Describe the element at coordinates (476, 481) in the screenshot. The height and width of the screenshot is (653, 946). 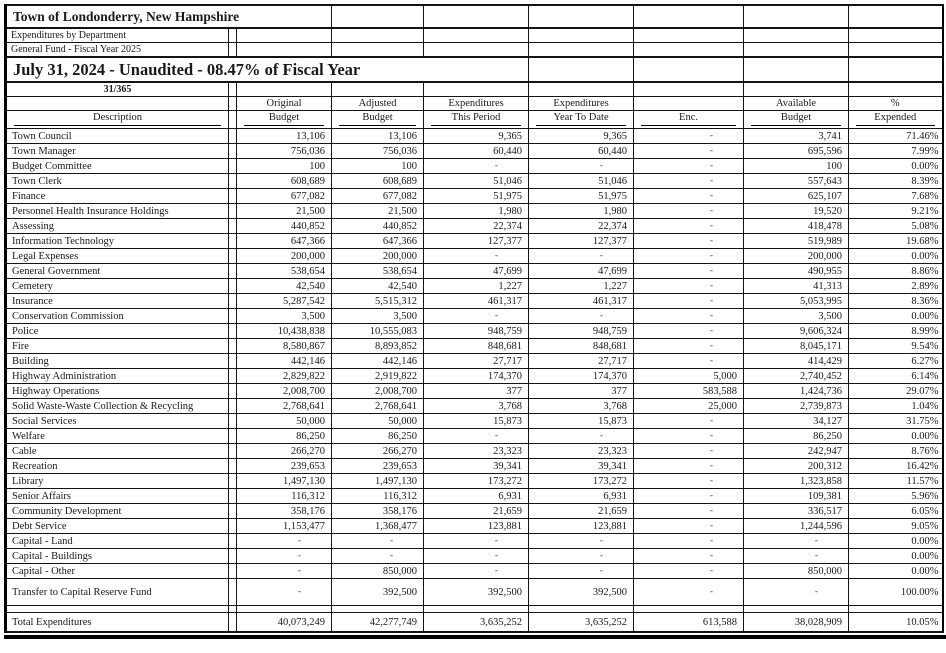
I see `row-value: 173,272` at that location.